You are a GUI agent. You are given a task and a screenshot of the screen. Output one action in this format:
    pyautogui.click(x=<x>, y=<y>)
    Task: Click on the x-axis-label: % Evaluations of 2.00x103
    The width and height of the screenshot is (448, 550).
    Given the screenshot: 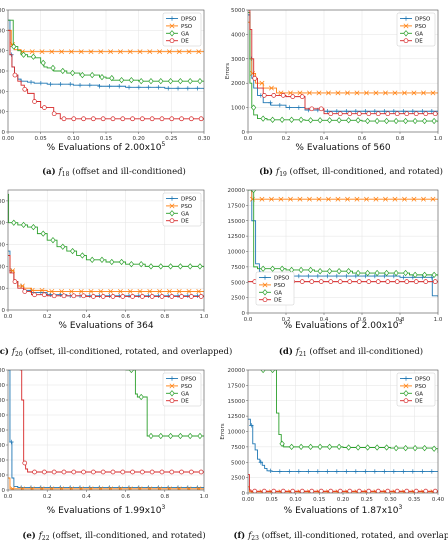 What is the action you would take?
    pyautogui.click(x=343, y=325)
    